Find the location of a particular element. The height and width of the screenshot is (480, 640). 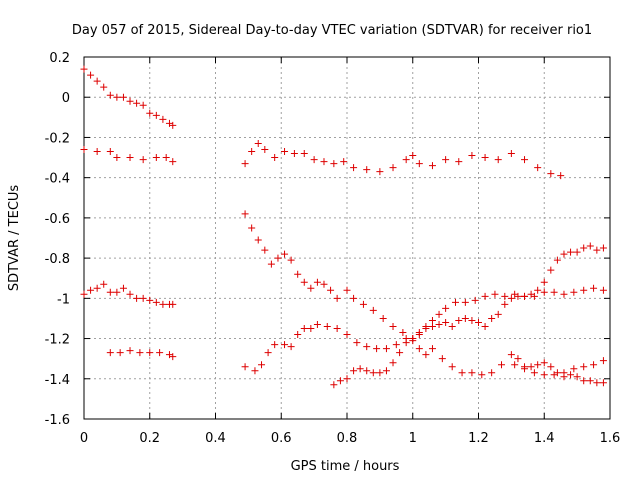

x-tick-label: 0.8 is located at coordinates (347, 438).